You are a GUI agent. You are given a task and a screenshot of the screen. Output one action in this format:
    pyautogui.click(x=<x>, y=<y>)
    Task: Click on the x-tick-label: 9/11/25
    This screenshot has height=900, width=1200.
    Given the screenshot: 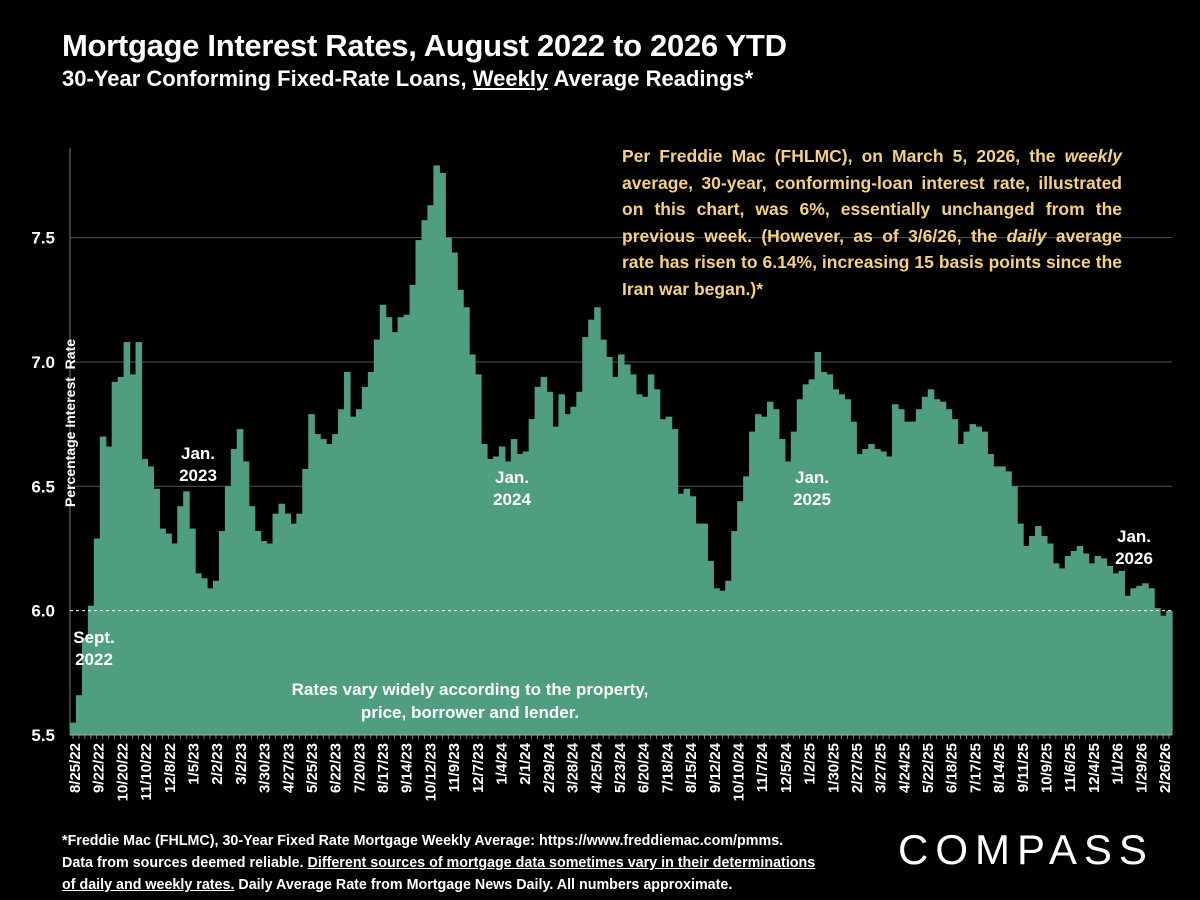 What is the action you would take?
    pyautogui.click(x=1023, y=767)
    